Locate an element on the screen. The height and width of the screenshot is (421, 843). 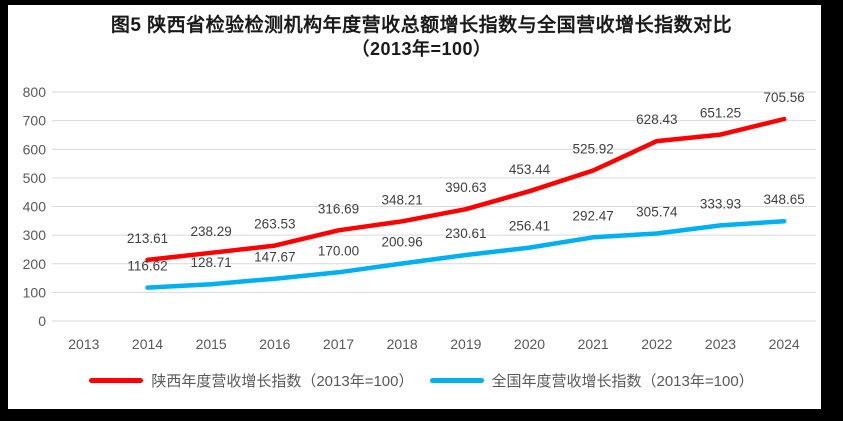
x-axis-tick-label: 2020 is located at coordinates (529, 344).